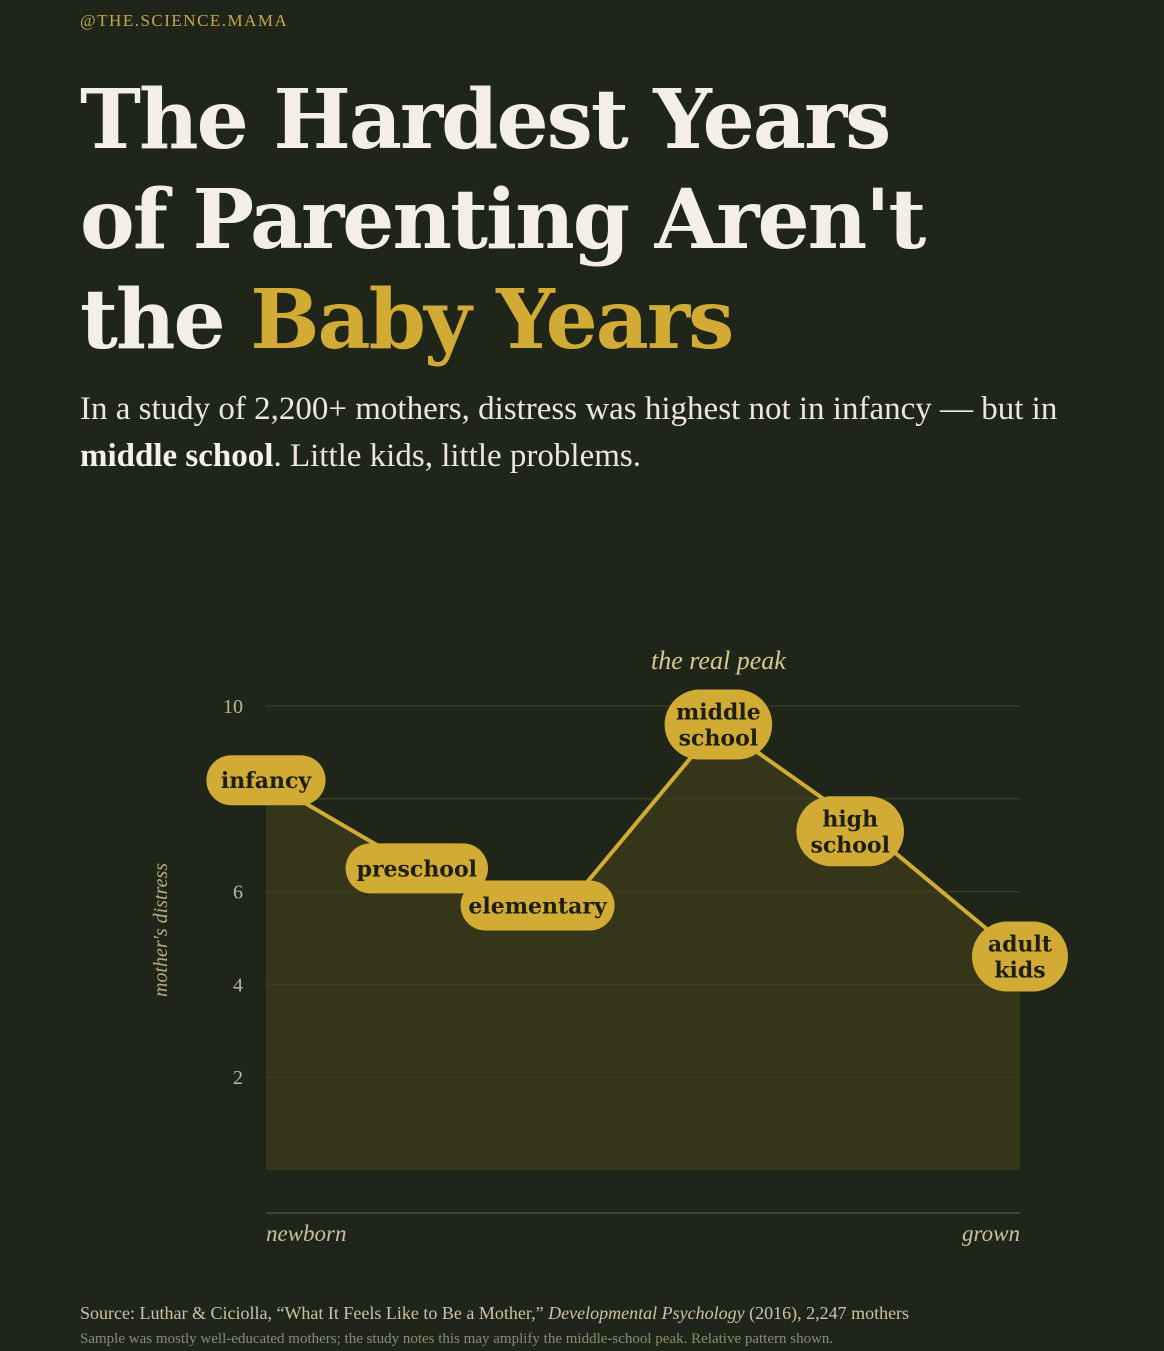 This screenshot has width=1164, height=1351. I want to click on y-tick-label: 6, so click(238, 893).